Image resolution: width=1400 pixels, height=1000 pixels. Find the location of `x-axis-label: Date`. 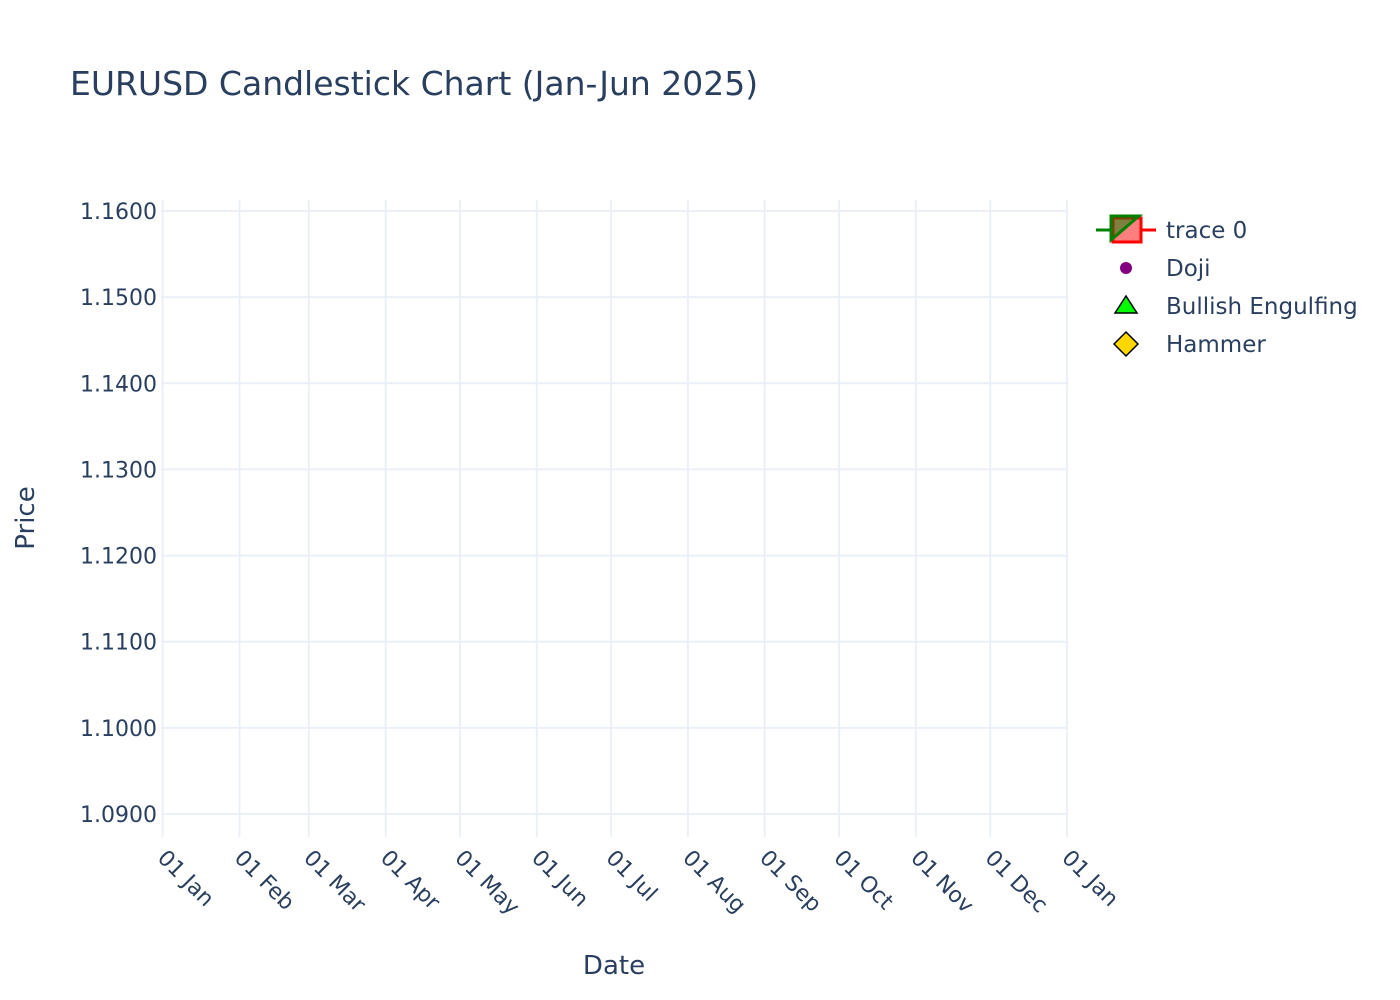

x-axis-label: Date is located at coordinates (614, 966).